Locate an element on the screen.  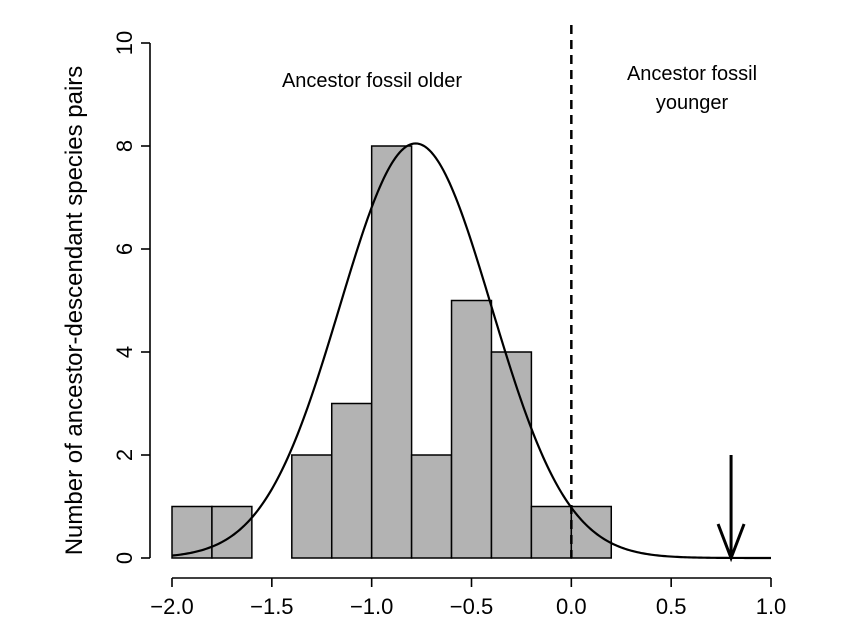
y-tick-label: 0 is located at coordinates (124, 558).